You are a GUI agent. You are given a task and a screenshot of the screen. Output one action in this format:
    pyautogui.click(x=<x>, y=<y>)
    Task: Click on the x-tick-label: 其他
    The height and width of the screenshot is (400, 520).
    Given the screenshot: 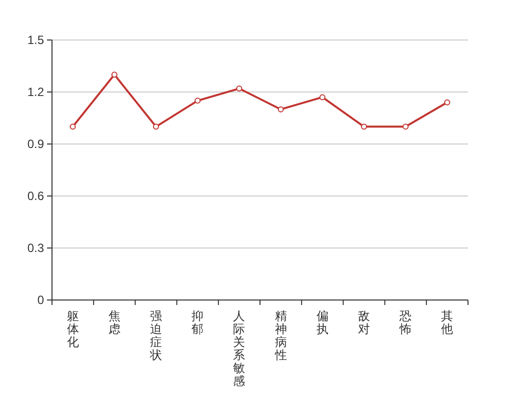 What is the action you would take?
    pyautogui.click(x=447, y=322)
    